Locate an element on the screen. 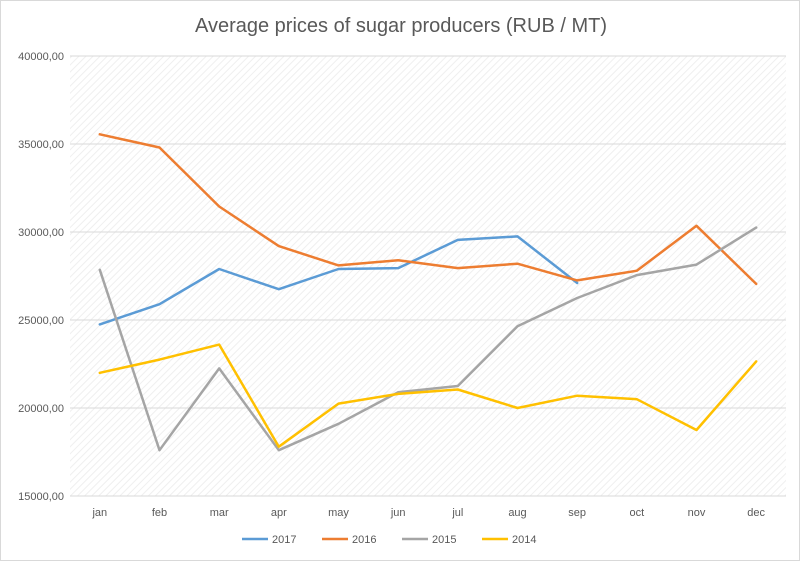 The width and height of the screenshot is (800, 561). x-tick-label-oct: oct is located at coordinates (636, 513).